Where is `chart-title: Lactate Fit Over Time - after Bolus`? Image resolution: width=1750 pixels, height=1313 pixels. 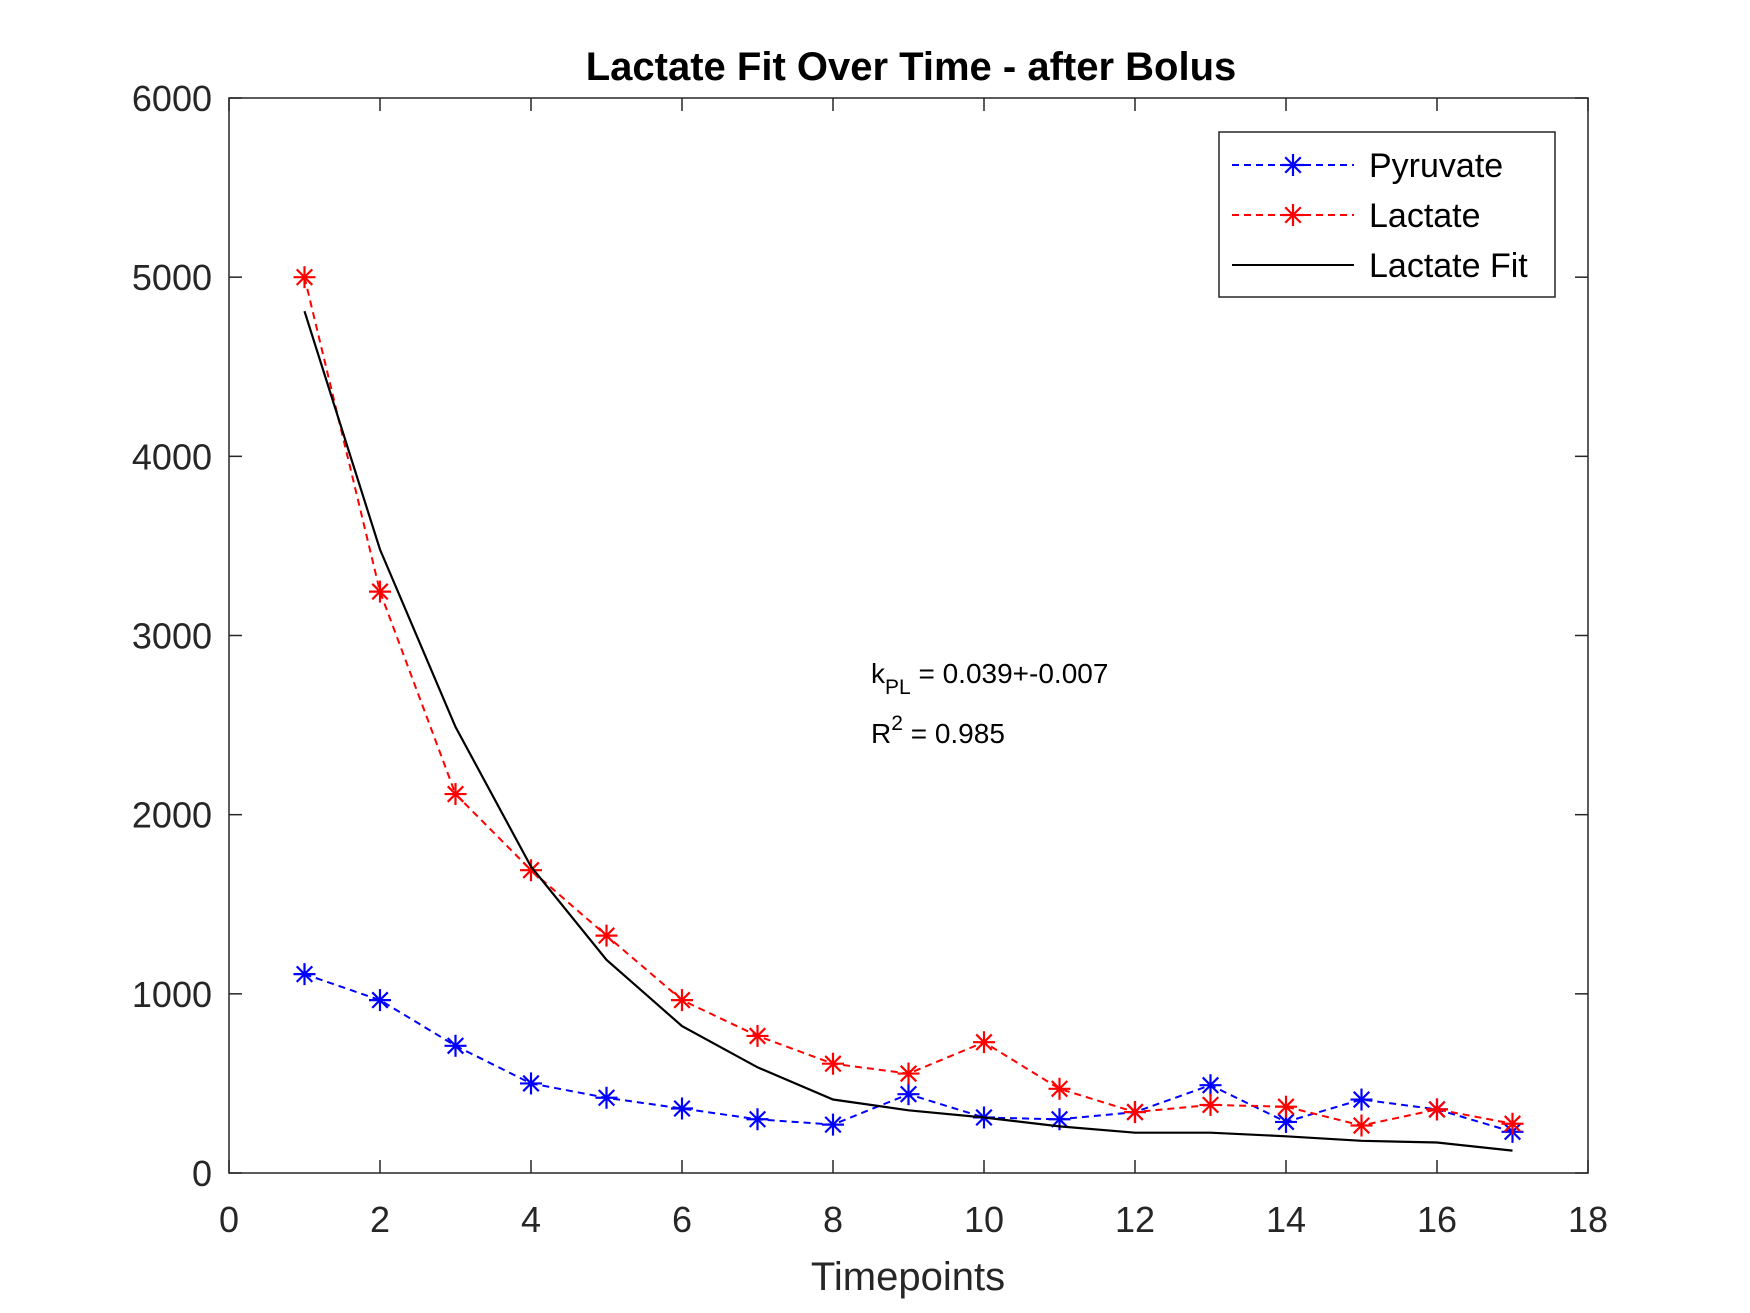 chart-title: Lactate Fit Over Time - after Bolus is located at coordinates (911, 67).